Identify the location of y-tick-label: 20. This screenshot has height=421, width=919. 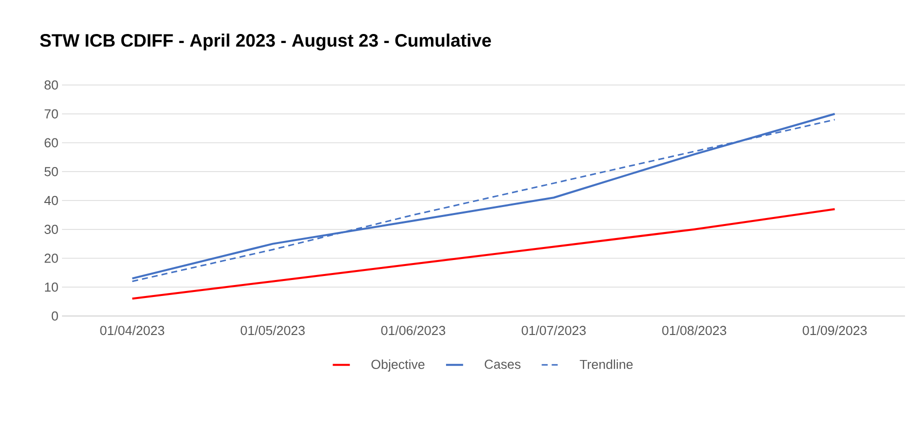
(51, 258).